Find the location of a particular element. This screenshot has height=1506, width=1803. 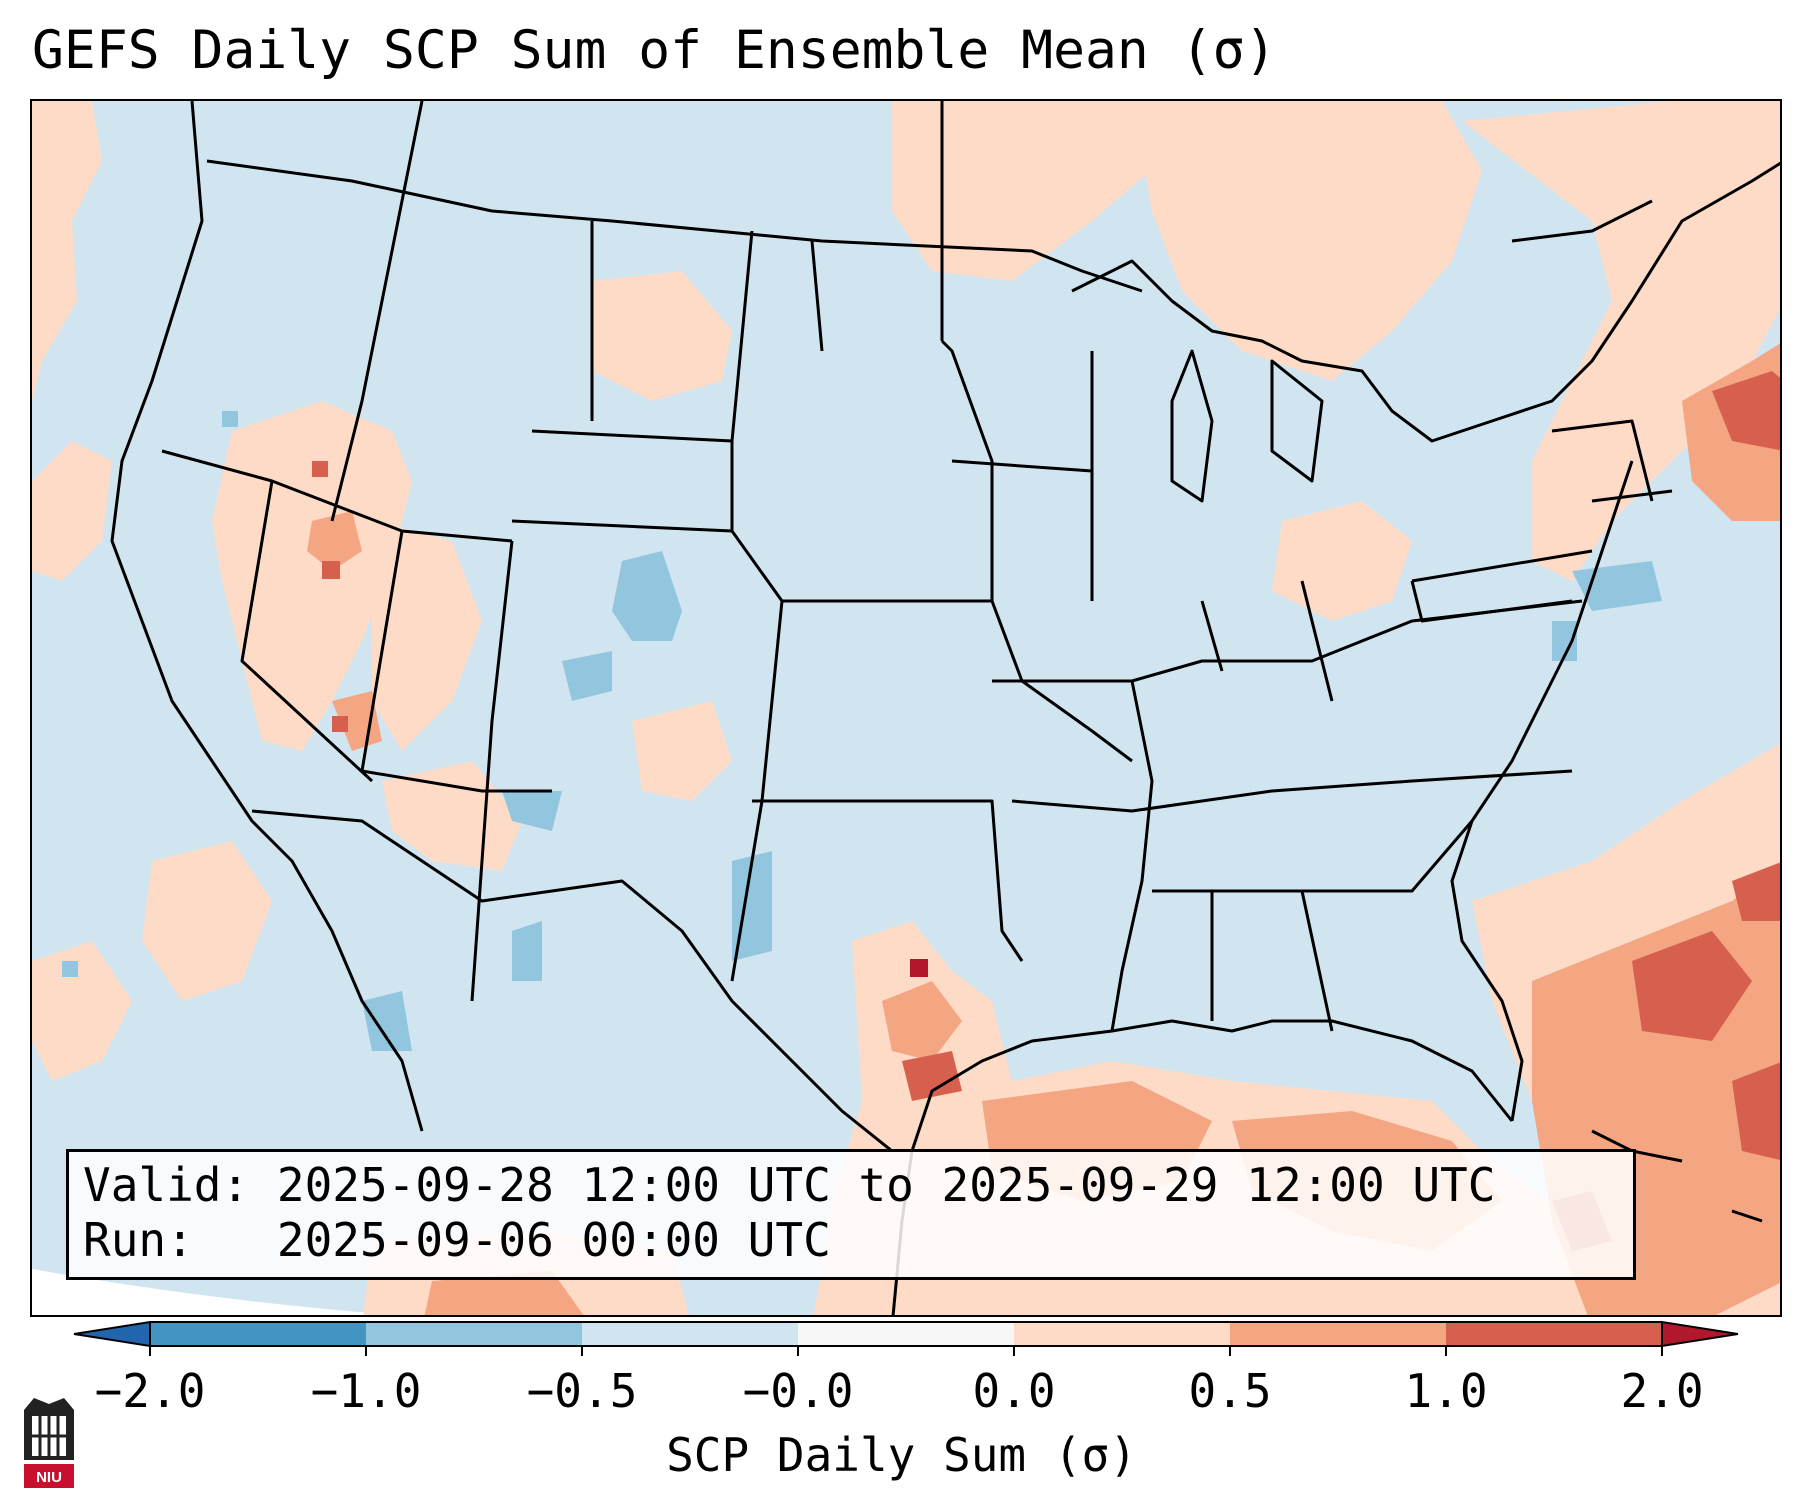

lake-huron is located at coordinates (1297, 421).